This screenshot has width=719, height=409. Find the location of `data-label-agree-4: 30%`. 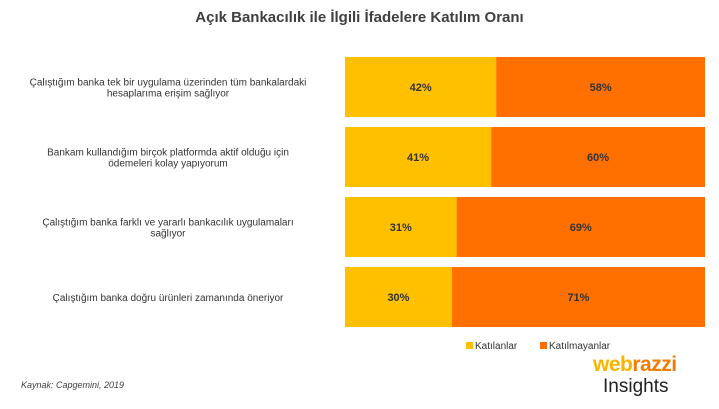

data-label-agree-4: 30% is located at coordinates (398, 298).